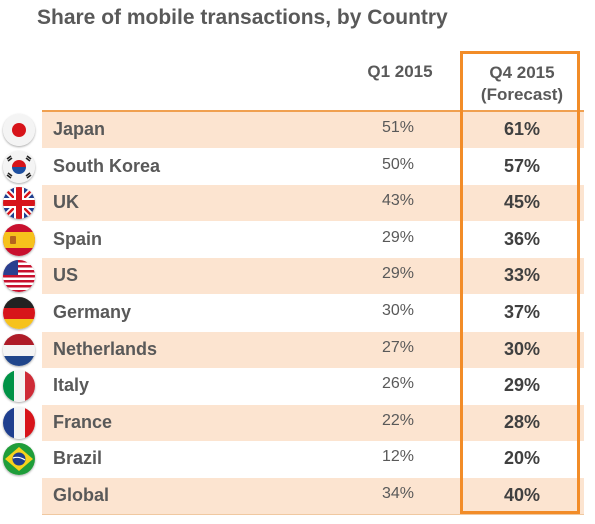  What do you see at coordinates (78, 238) in the screenshot?
I see `country-name: Spain` at bounding box center [78, 238].